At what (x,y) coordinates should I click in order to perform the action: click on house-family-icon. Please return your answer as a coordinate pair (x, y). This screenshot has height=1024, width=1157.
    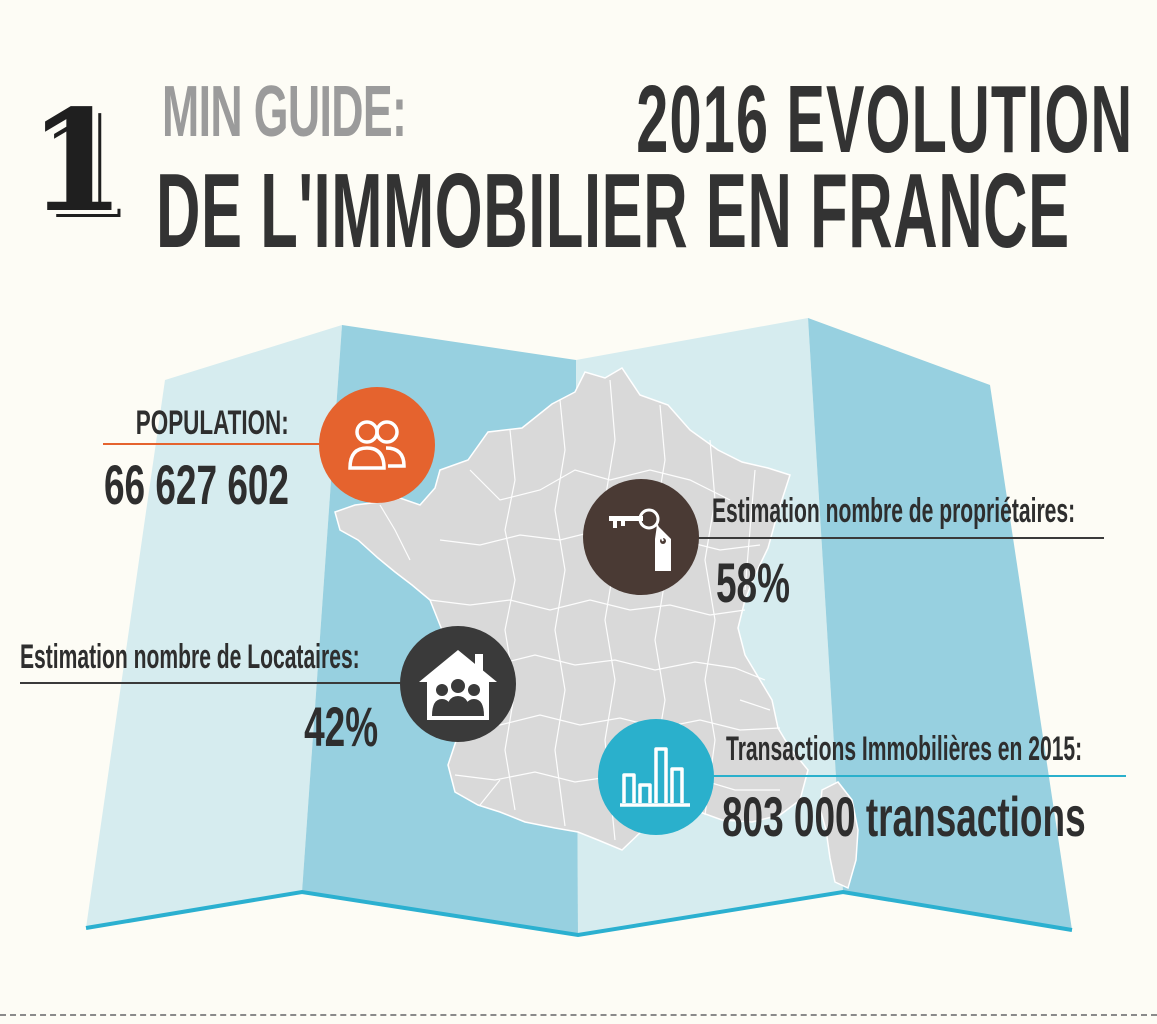
    Looking at the image, I should click on (458, 685).